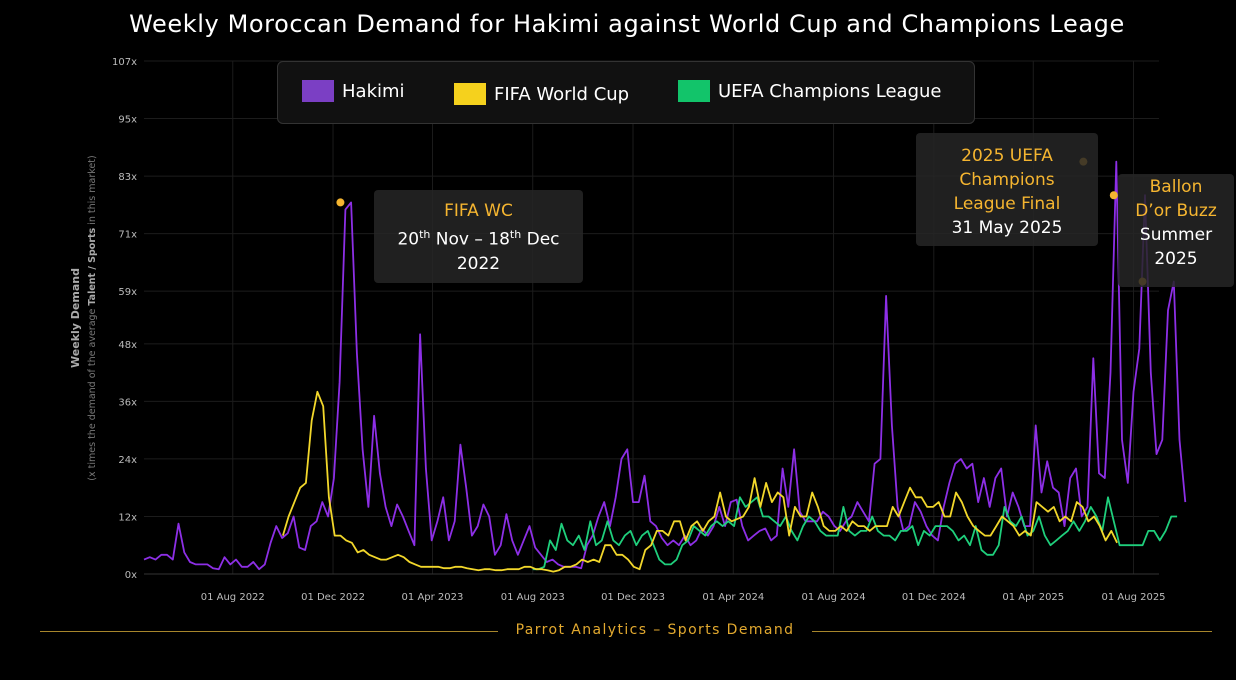 Image resolution: width=1236 pixels, height=680 pixels. I want to click on y-axis-label: Weekly Demand, so click(75, 318).